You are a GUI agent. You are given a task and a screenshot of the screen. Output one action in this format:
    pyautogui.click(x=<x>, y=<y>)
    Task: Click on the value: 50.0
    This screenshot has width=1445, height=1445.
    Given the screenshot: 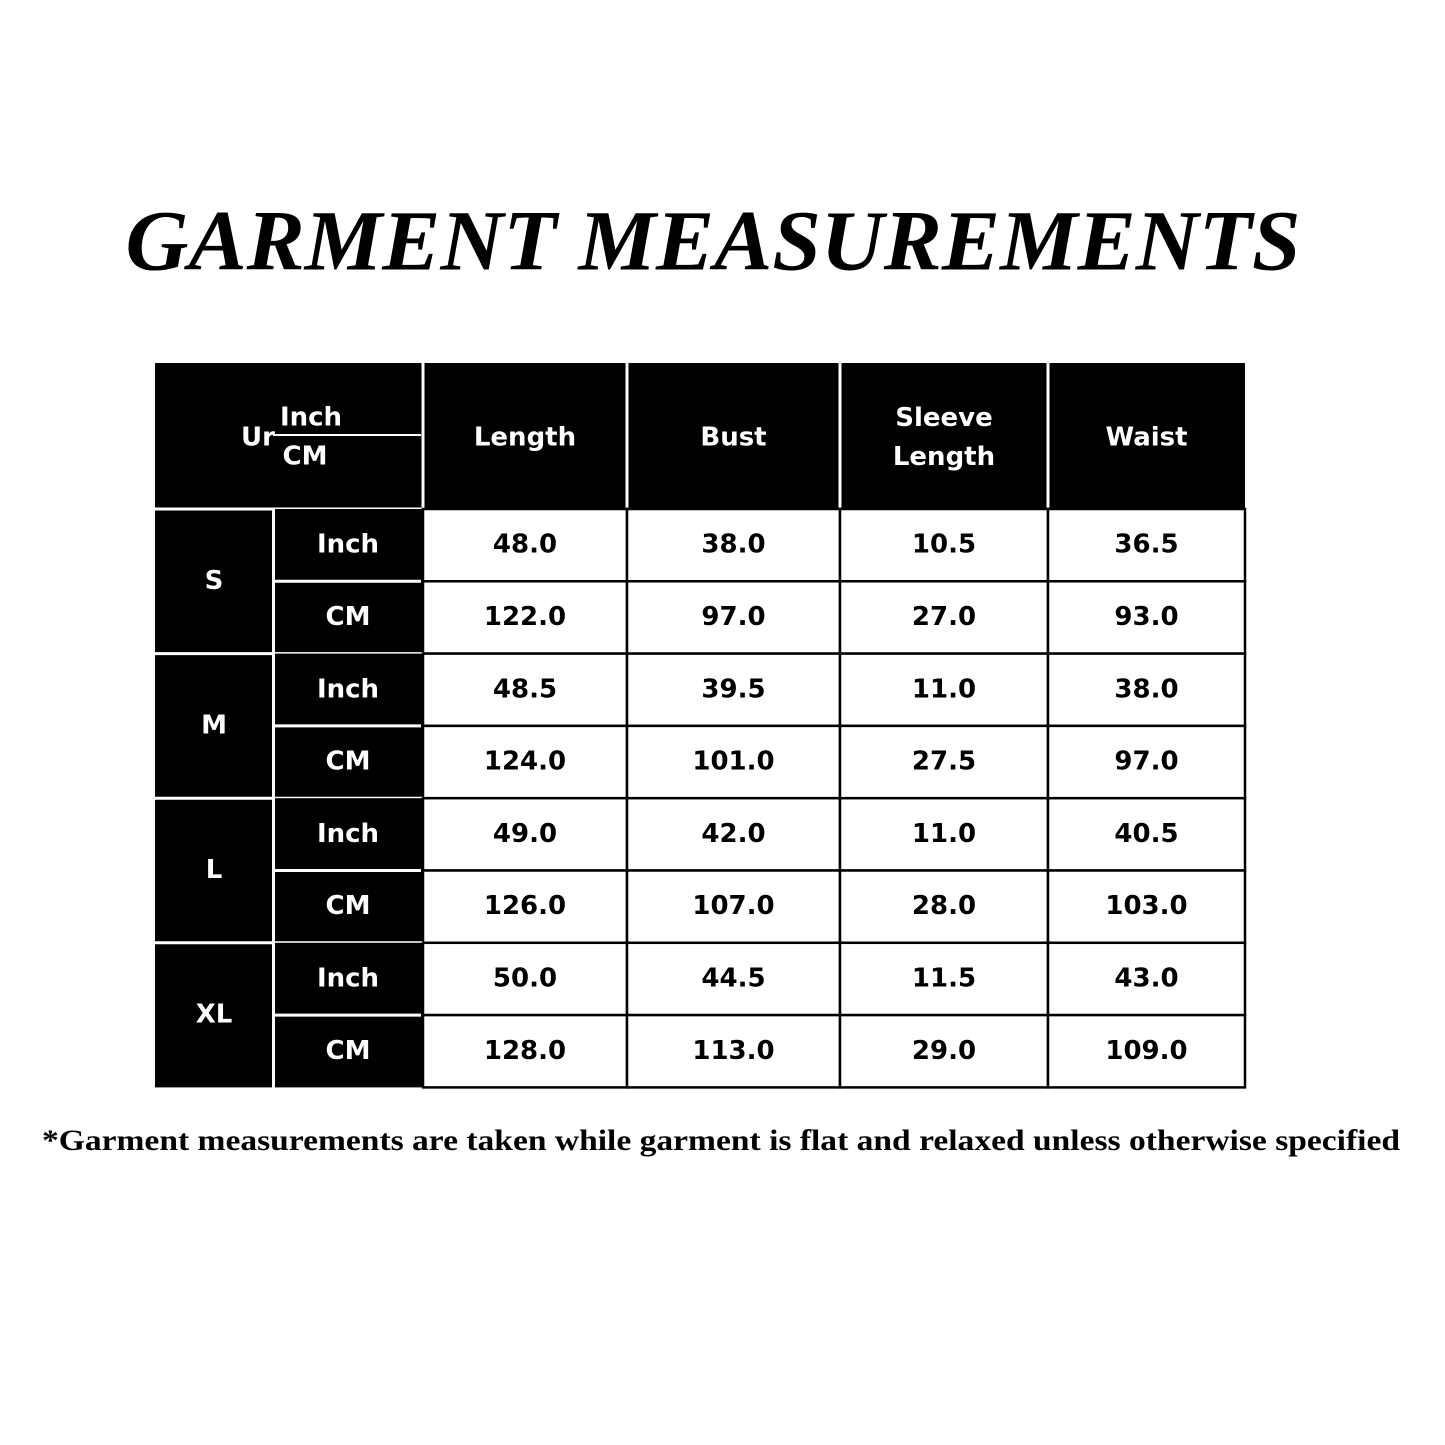 What is the action you would take?
    pyautogui.click(x=525, y=978)
    